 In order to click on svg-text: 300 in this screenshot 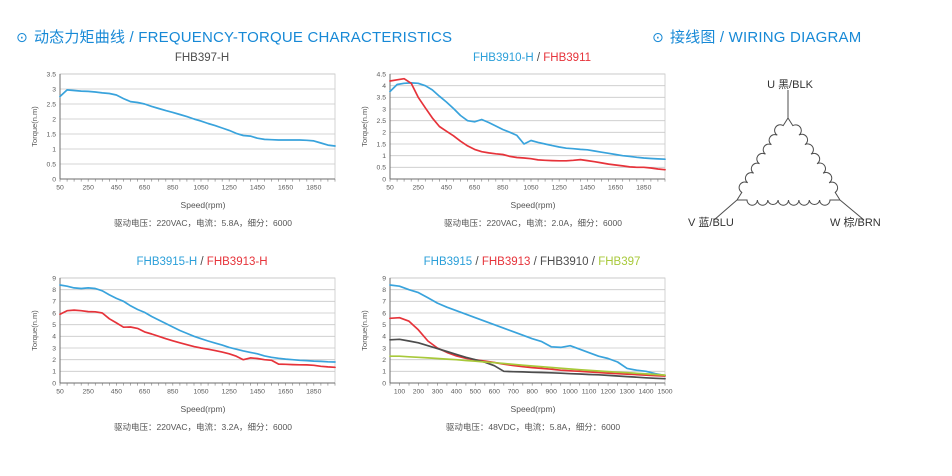, I will do `click(438, 392)`.